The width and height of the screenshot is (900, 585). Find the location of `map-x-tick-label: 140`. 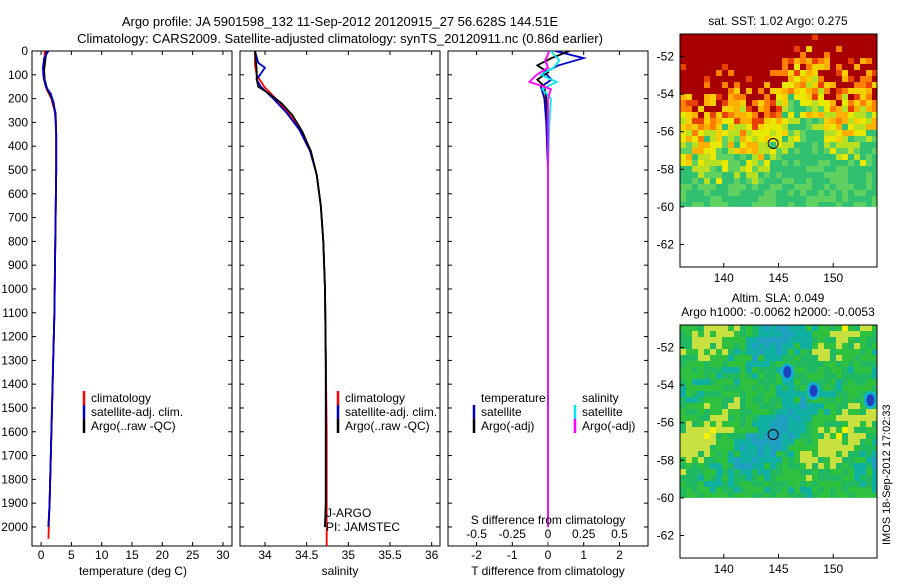

map-x-tick-label: 140 is located at coordinates (724, 278).